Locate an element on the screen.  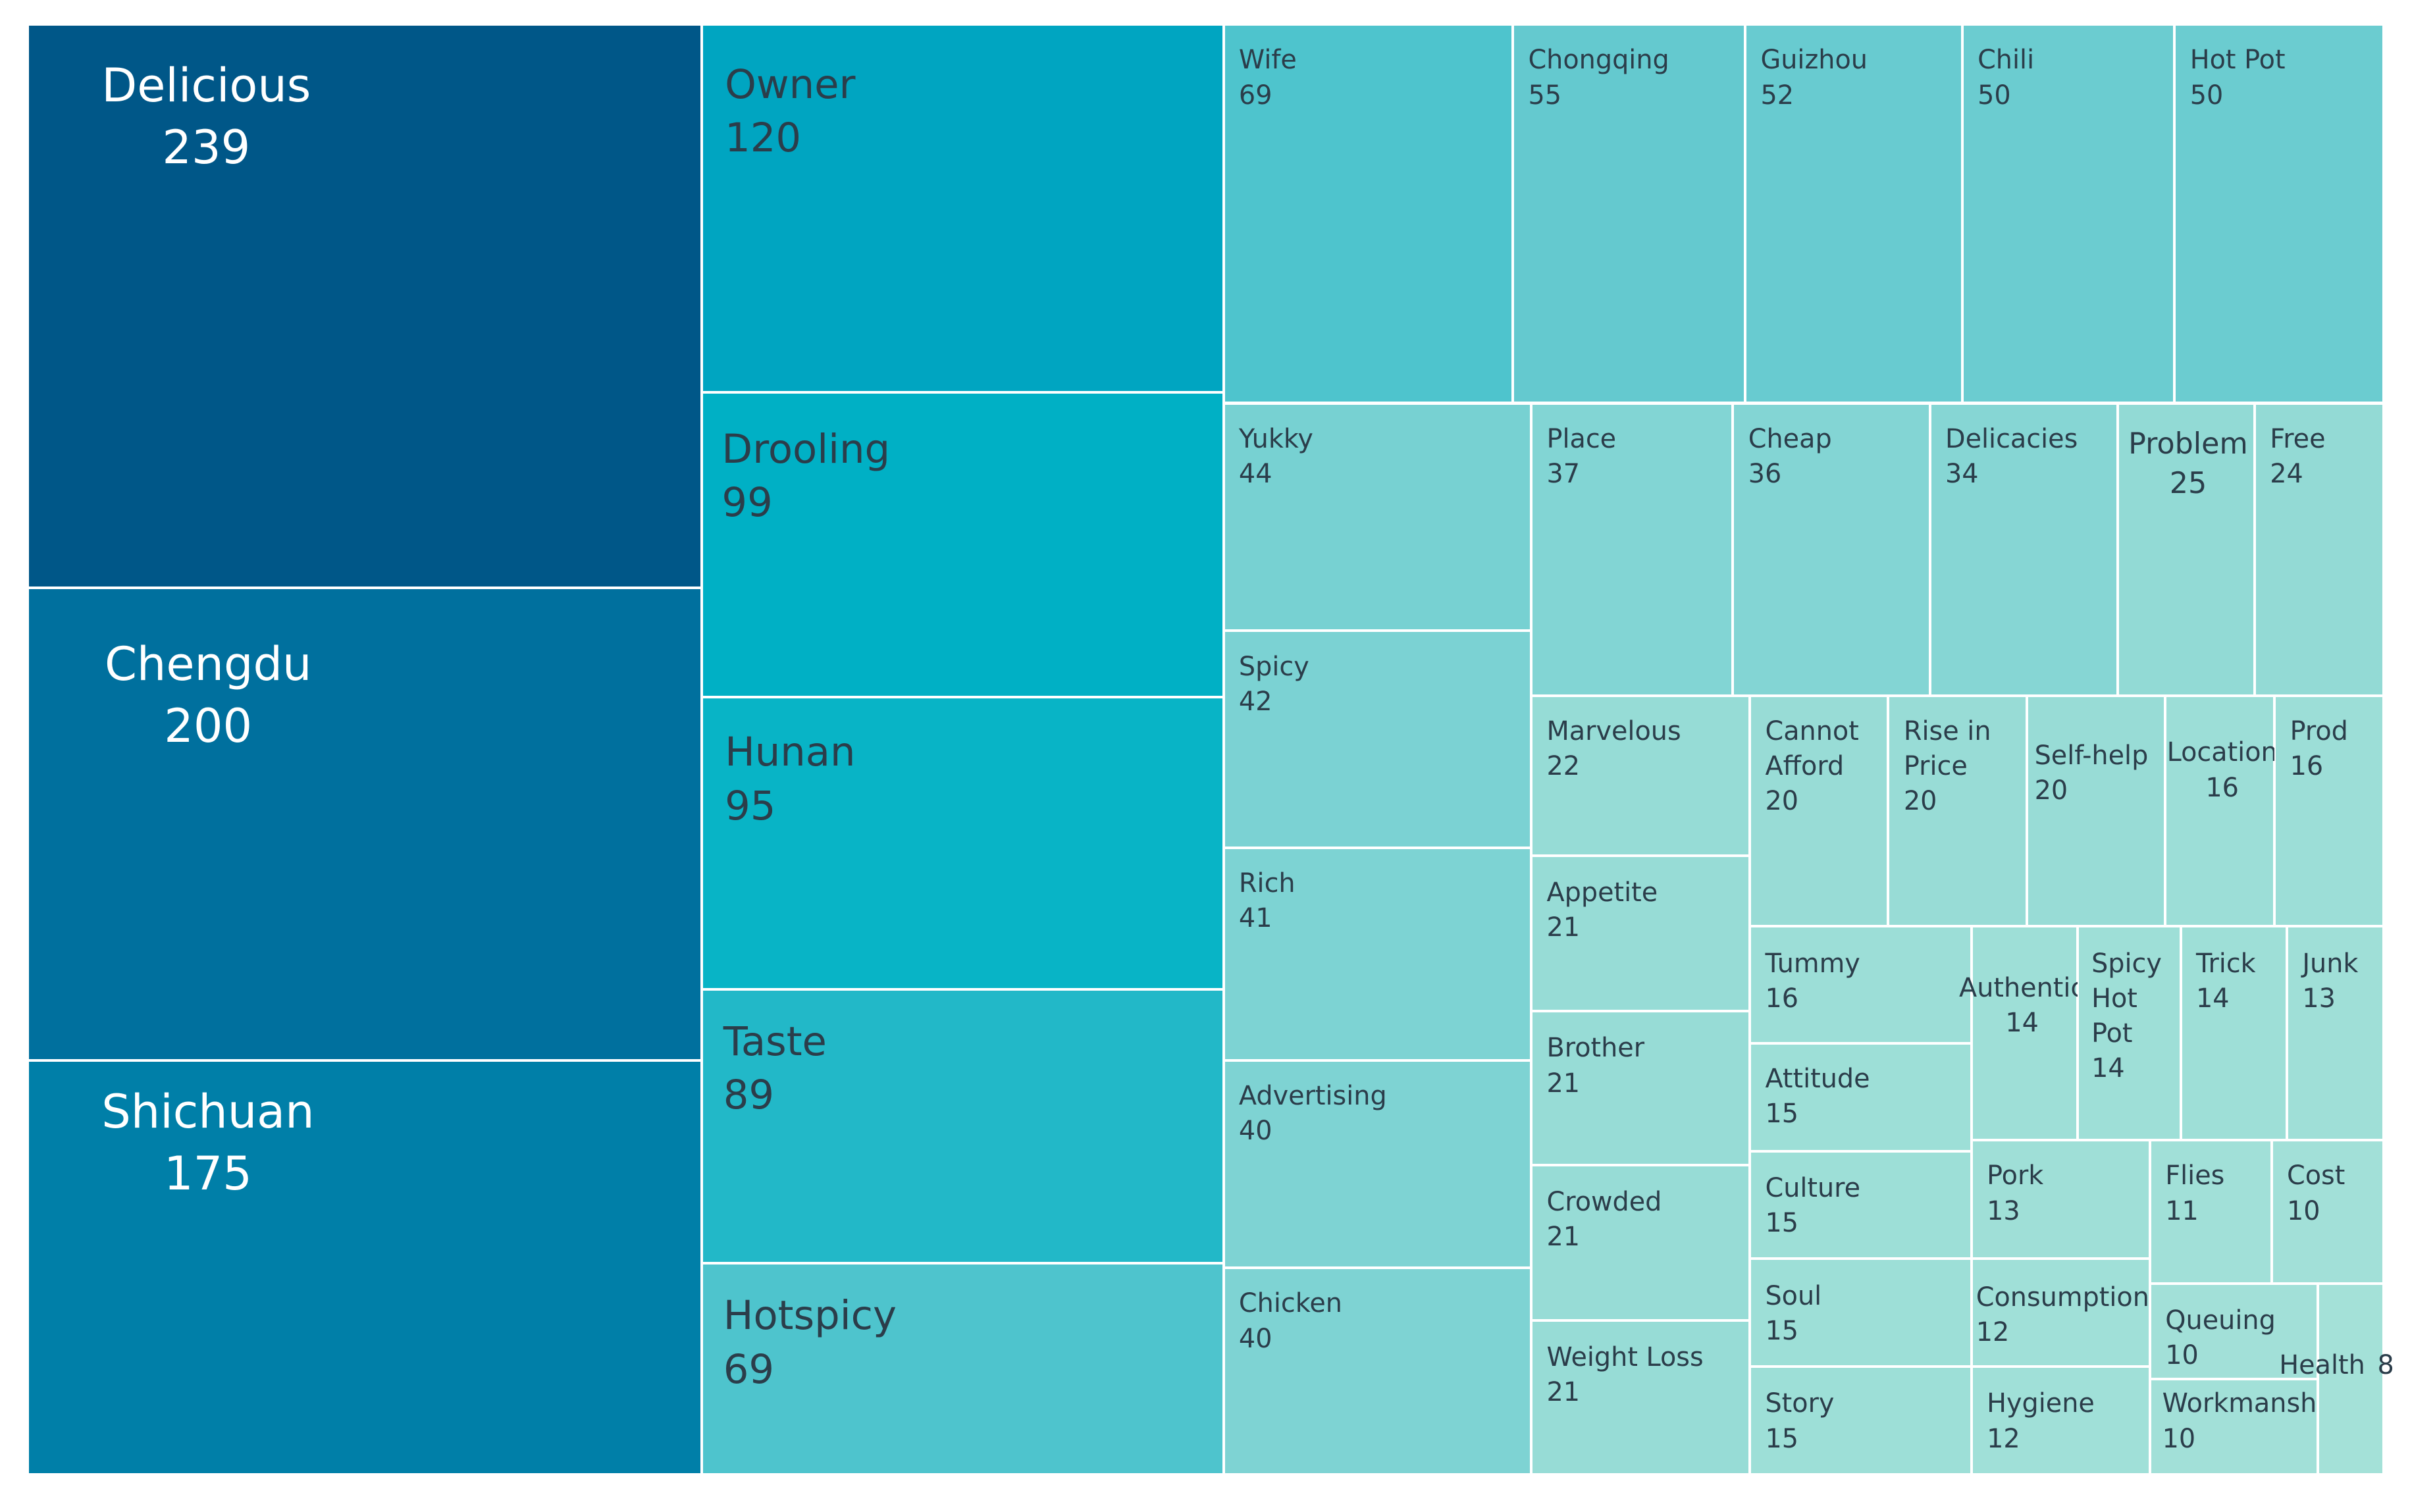
tile-name: Chili is located at coordinates (2007, 60).